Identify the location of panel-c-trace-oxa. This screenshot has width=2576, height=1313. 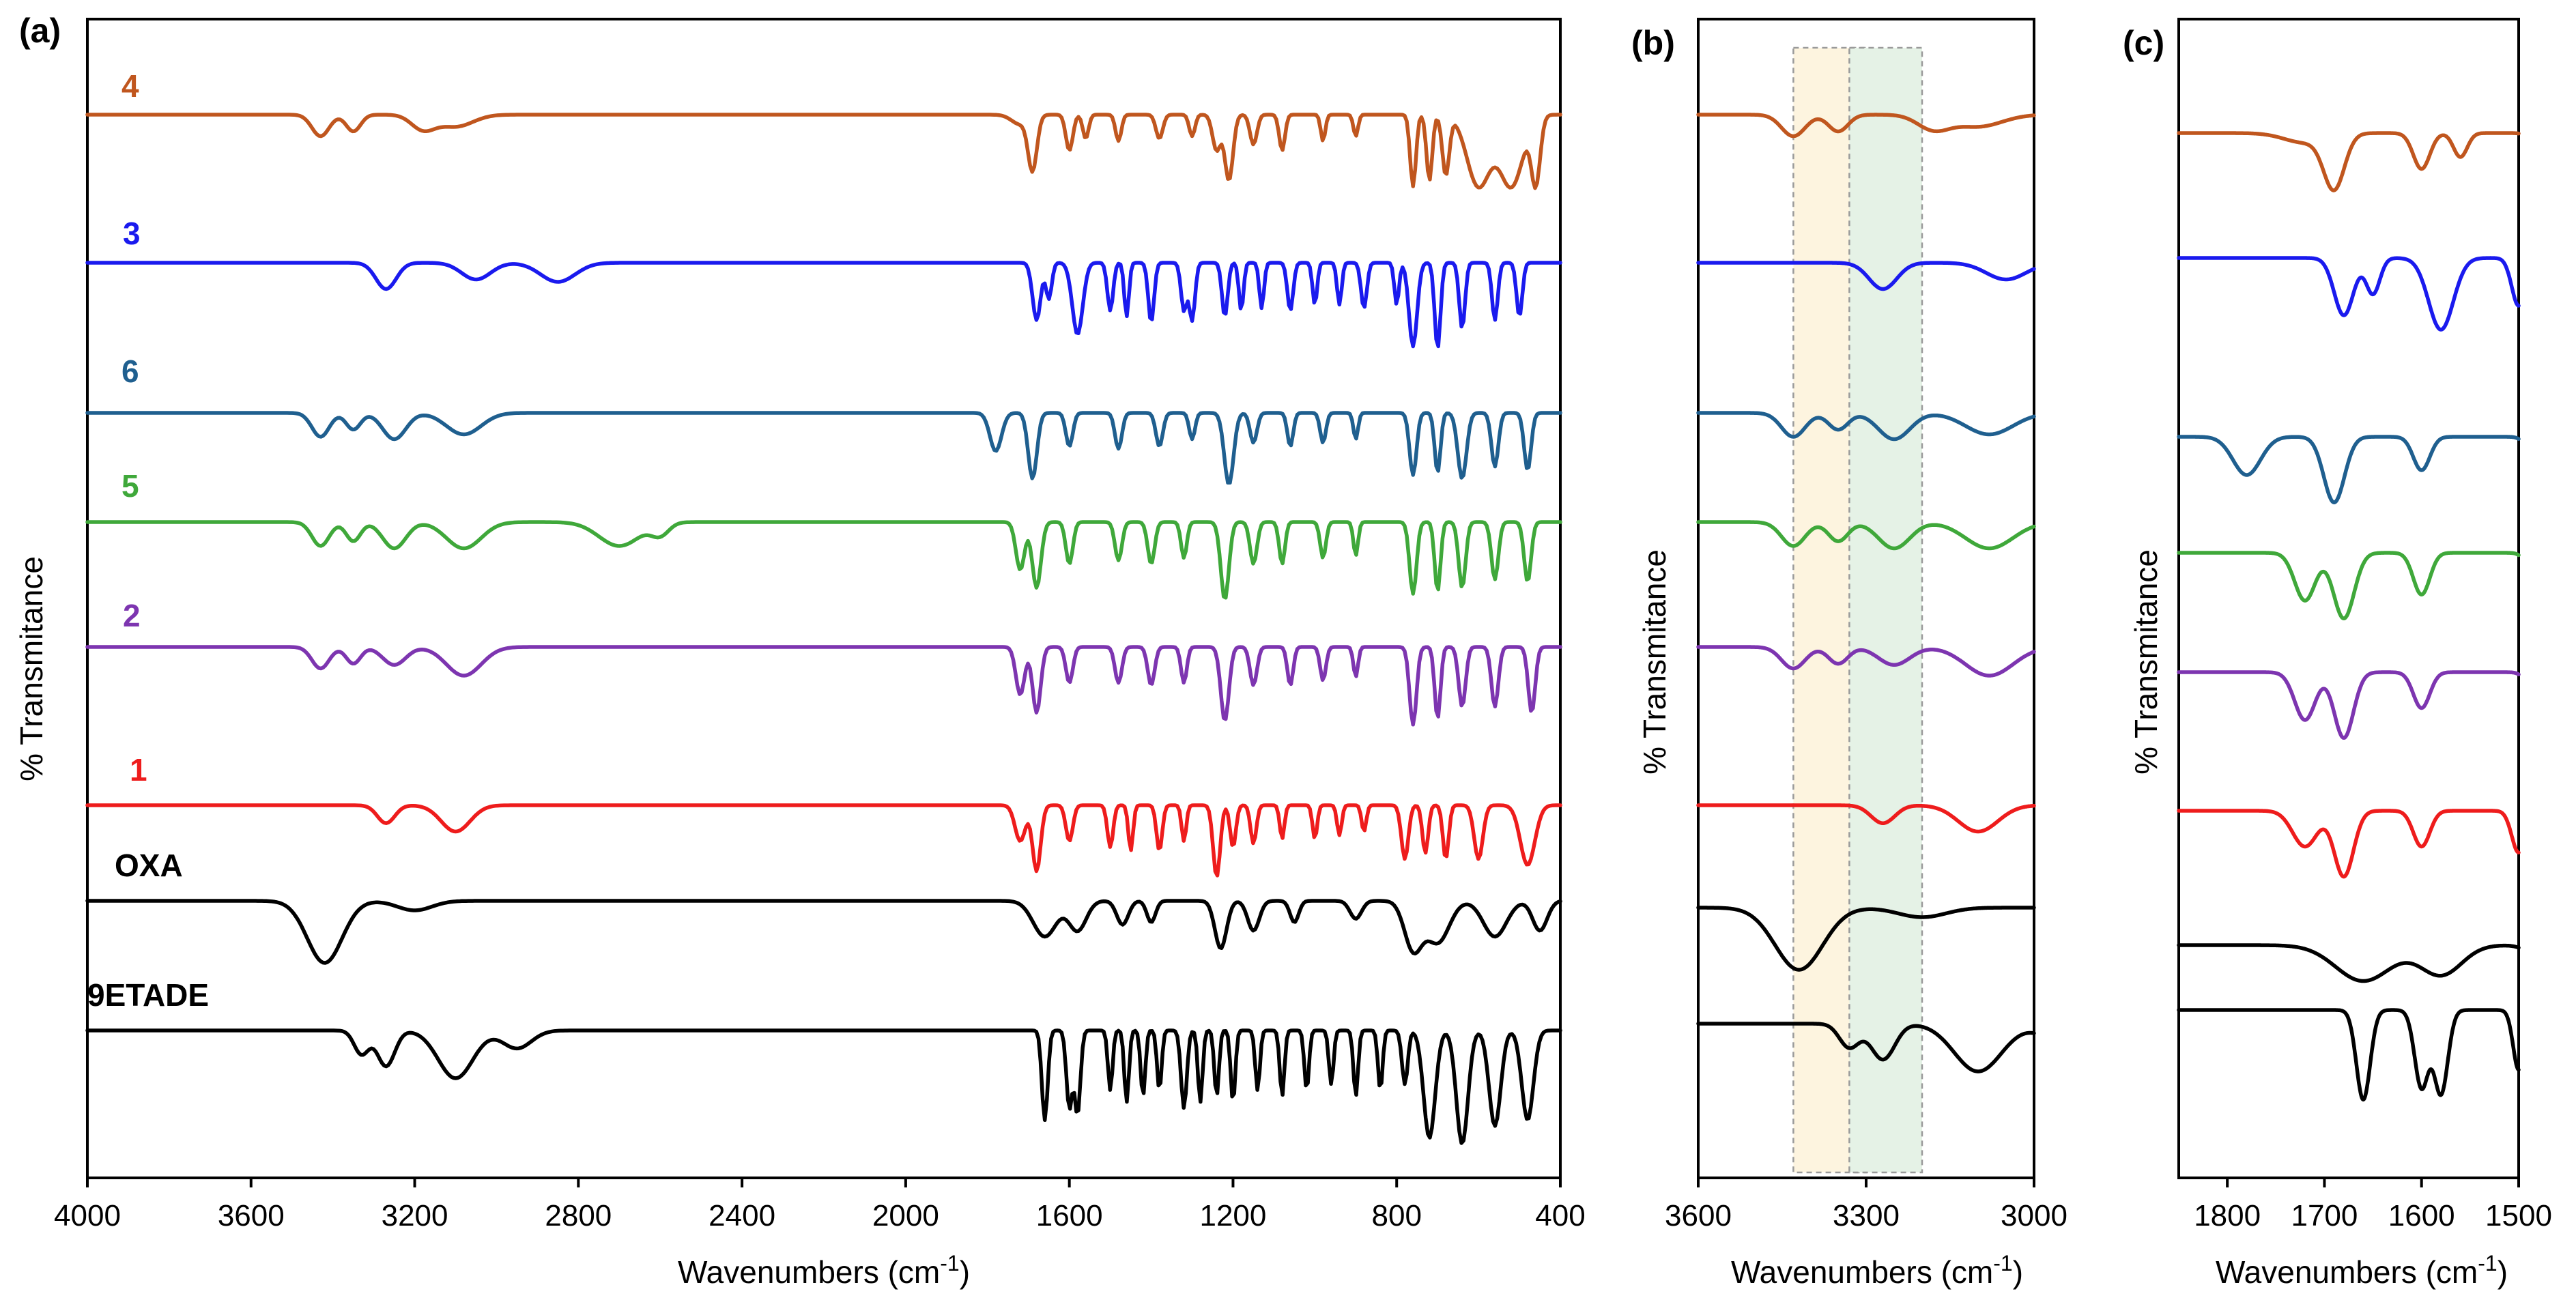
(2349, 963).